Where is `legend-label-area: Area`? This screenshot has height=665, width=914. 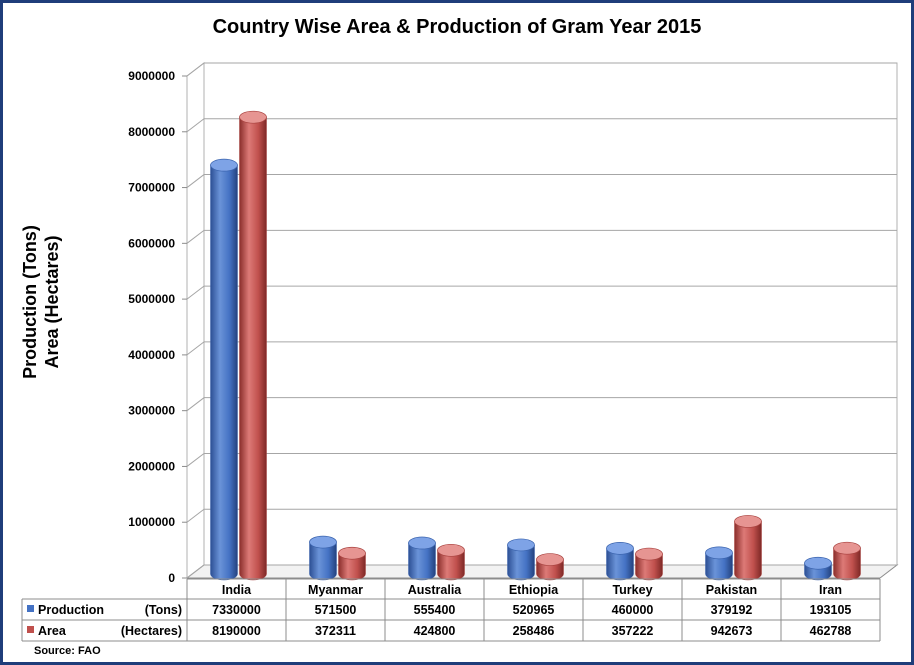 legend-label-area: Area is located at coordinates (52, 631).